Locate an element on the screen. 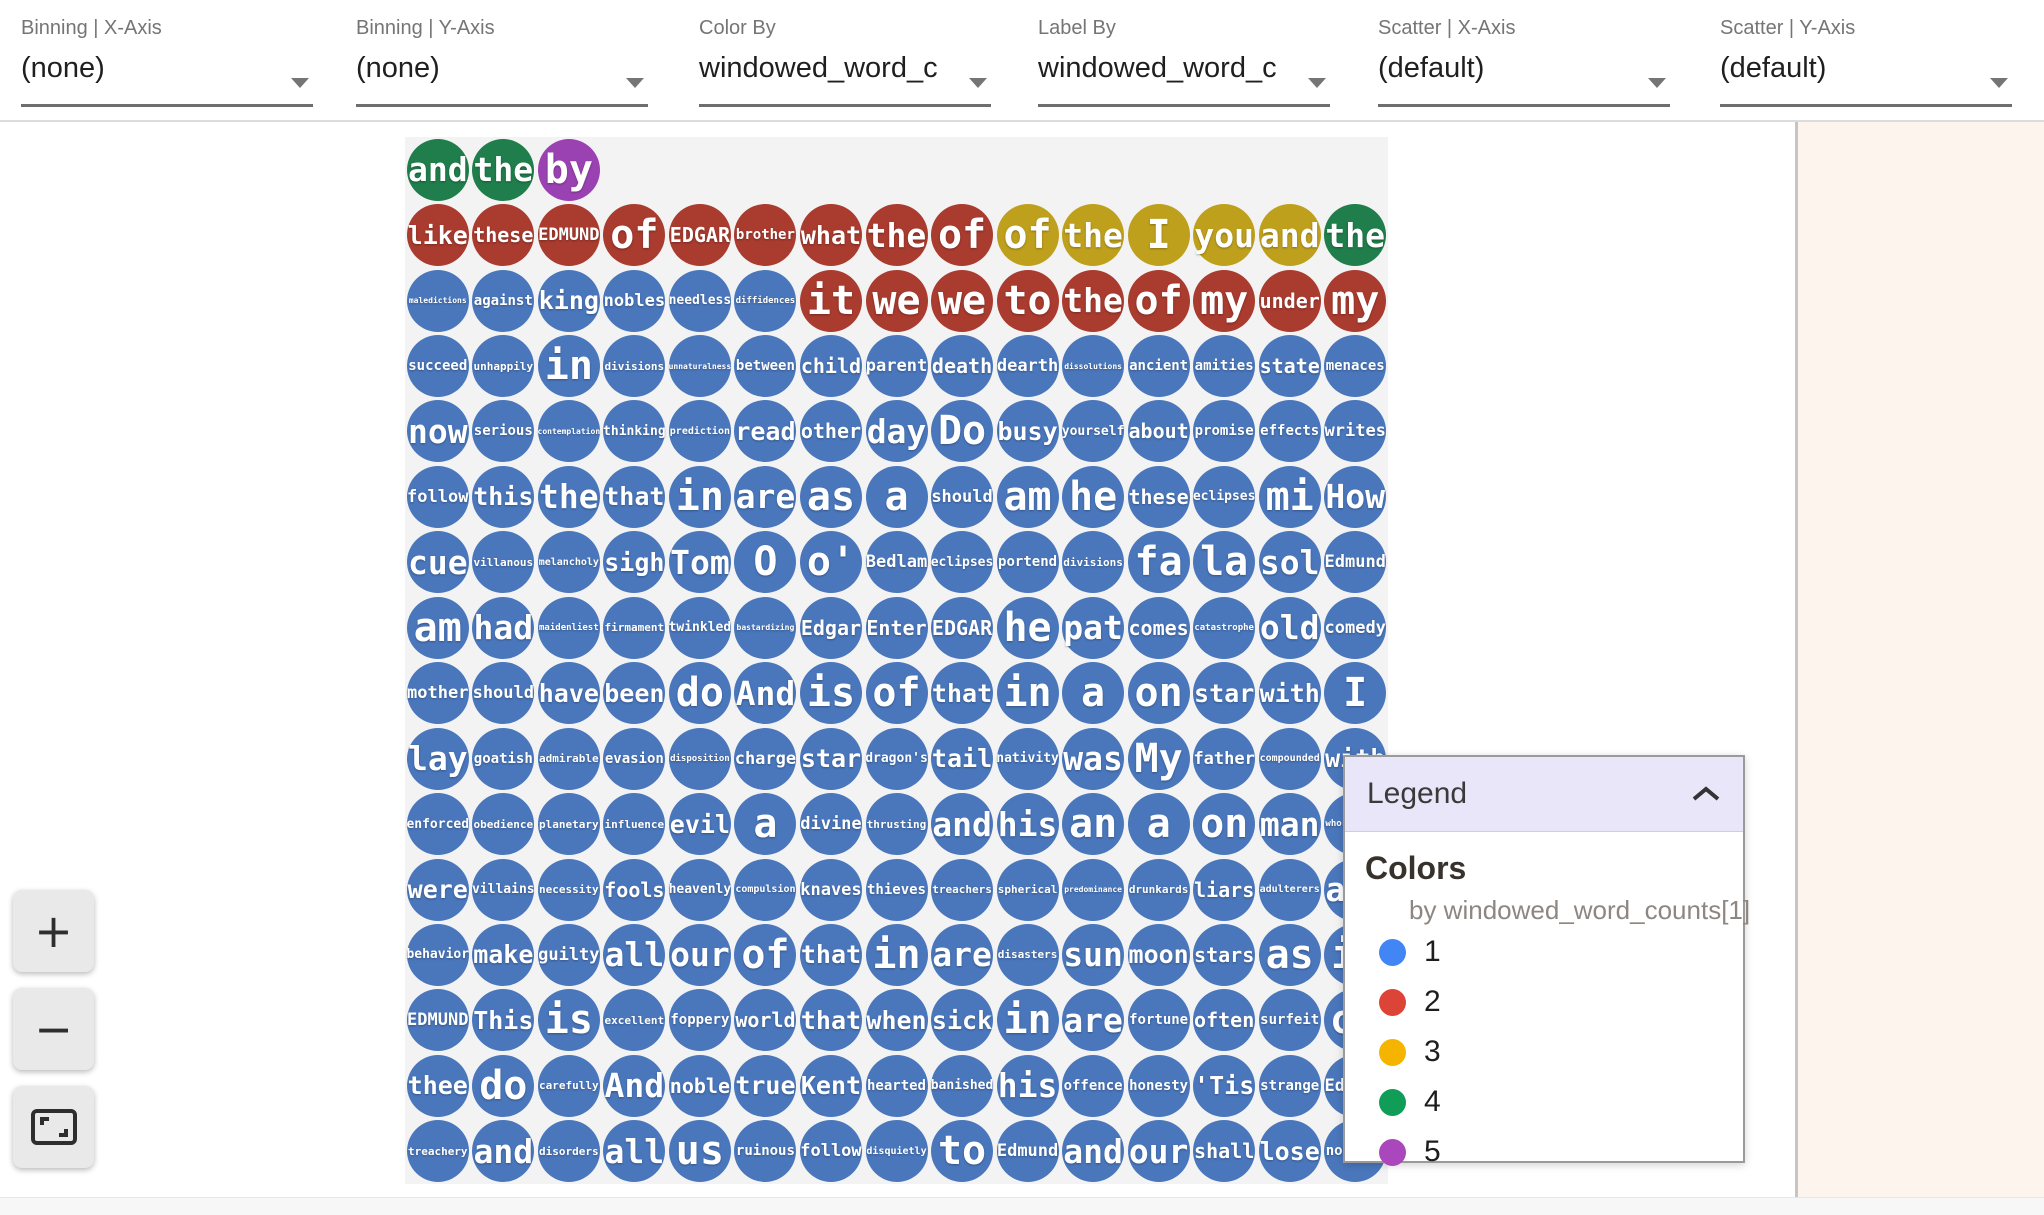 The height and width of the screenshot is (1215, 2044). dropdown-scatter-y-axis: Scatter | Y-Axis (default) is located at coordinates (1866, 61).